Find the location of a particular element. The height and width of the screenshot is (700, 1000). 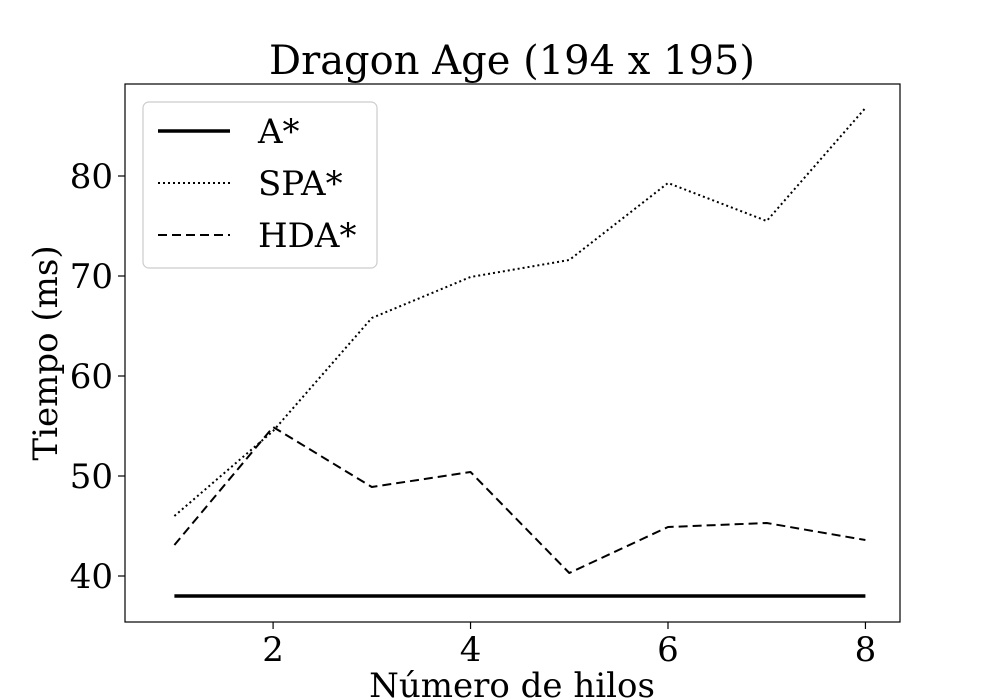

x-axis-label: Número de hilos is located at coordinates (512, 683).